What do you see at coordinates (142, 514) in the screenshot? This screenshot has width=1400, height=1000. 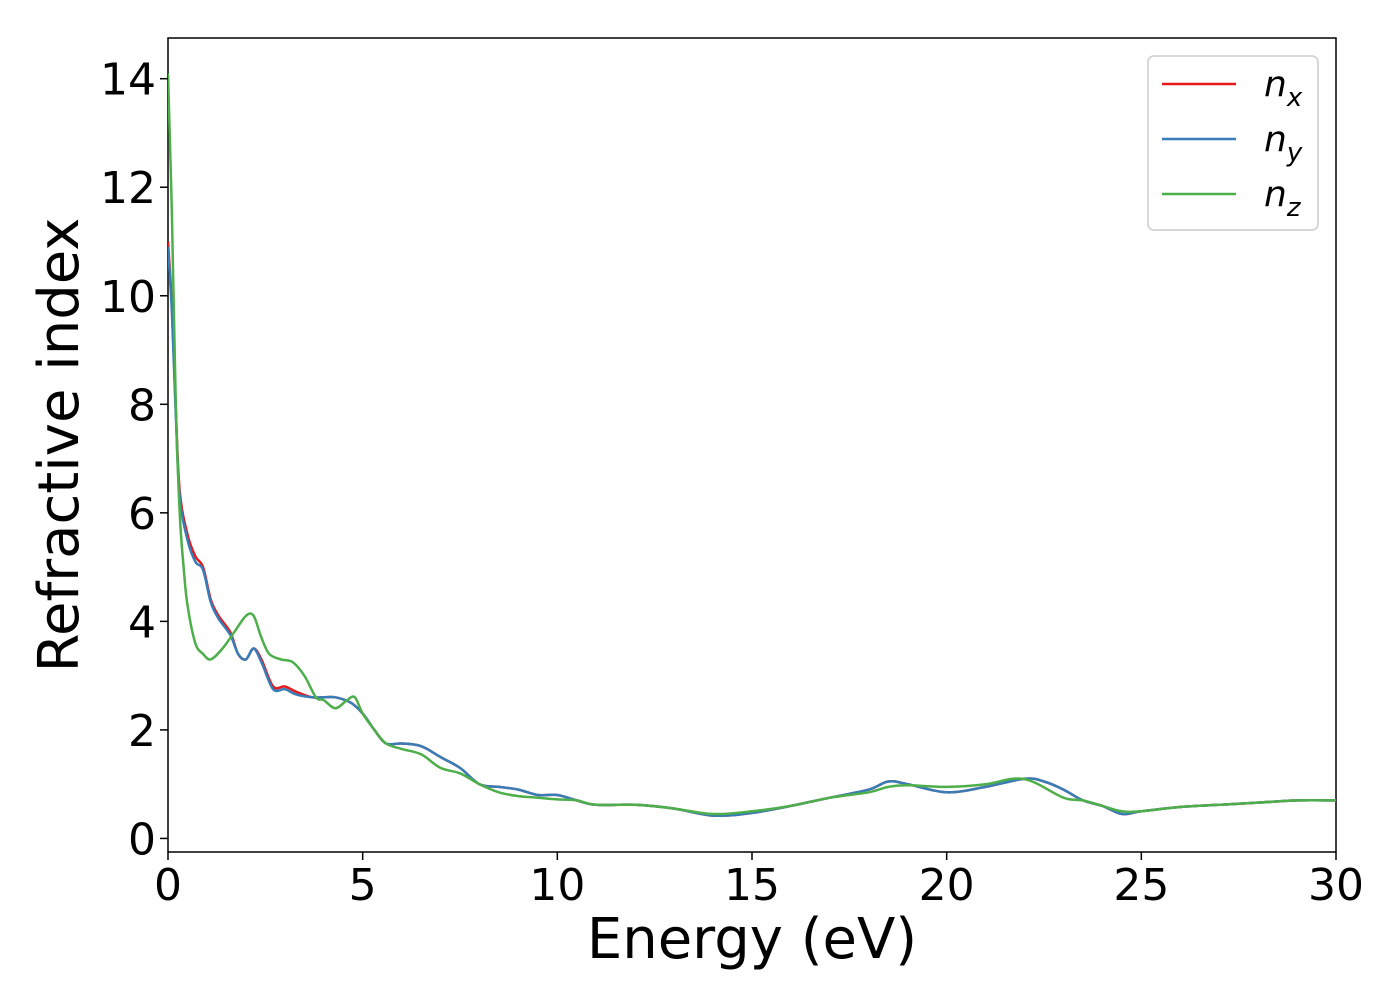 I see `y-tick-label: 6` at bounding box center [142, 514].